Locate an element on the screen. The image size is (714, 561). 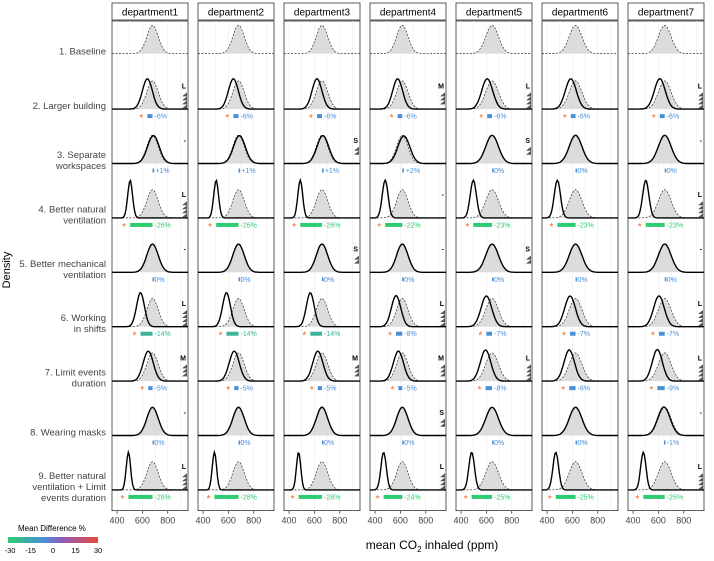
legend-colorbar is located at coordinates (53, 540).